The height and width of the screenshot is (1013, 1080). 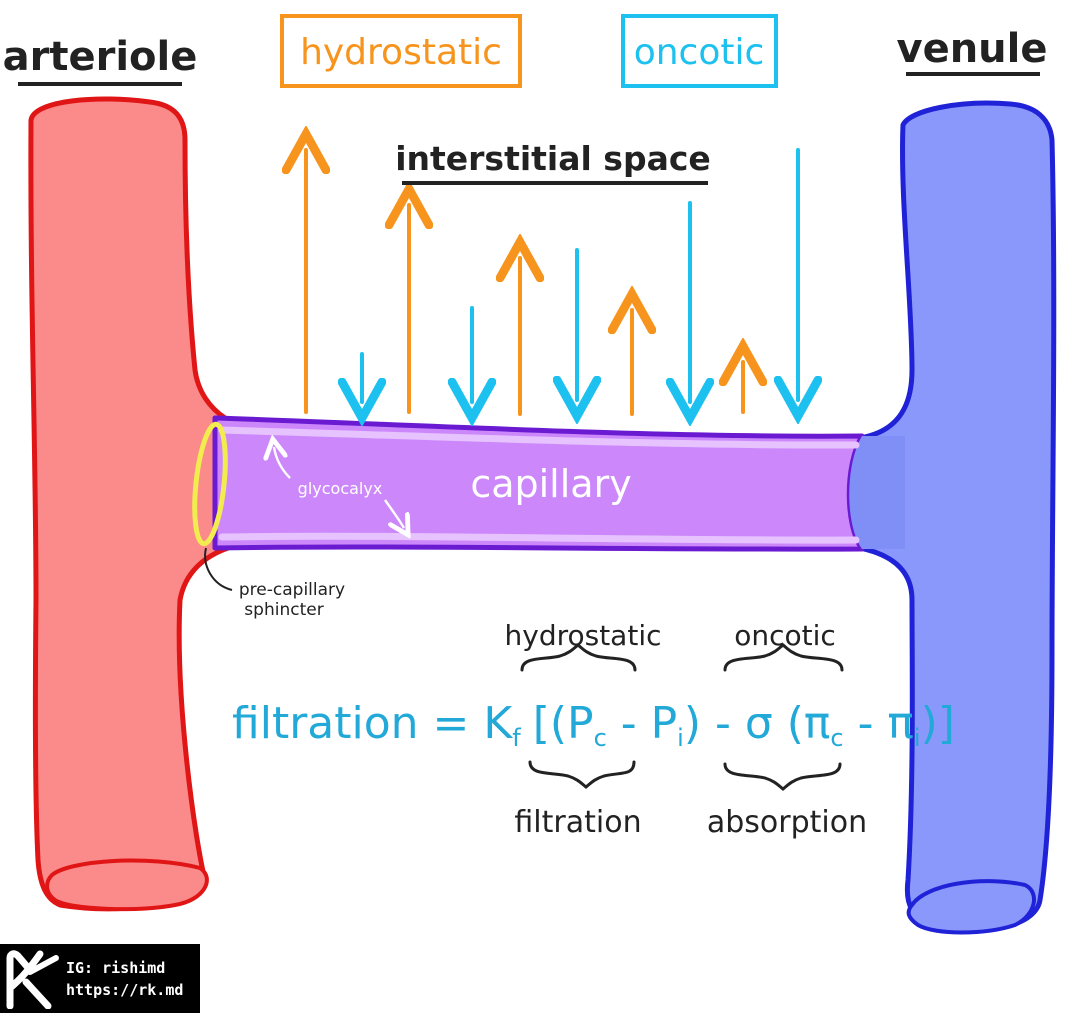 I want to click on oncotic-legend-box, so click(x=699, y=51).